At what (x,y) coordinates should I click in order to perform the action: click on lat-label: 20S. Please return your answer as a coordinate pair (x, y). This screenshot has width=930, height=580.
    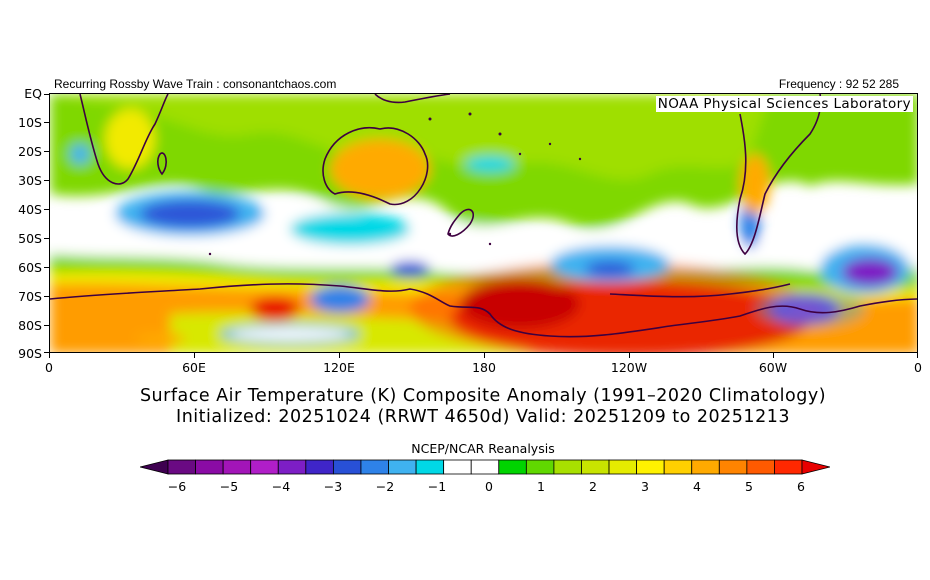
    Looking at the image, I should click on (30, 151).